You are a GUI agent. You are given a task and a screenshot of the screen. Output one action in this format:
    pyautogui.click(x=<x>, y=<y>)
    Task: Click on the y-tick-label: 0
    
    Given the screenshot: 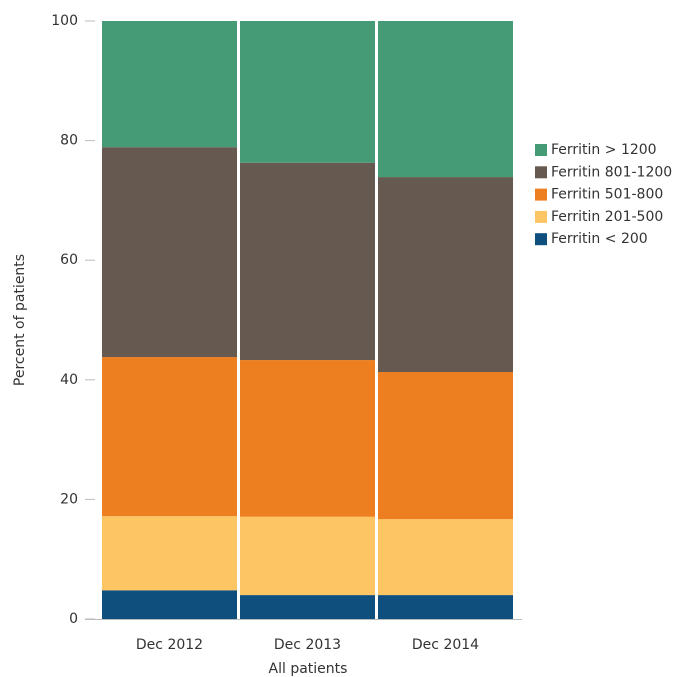 What is the action you would take?
    pyautogui.click(x=73, y=619)
    